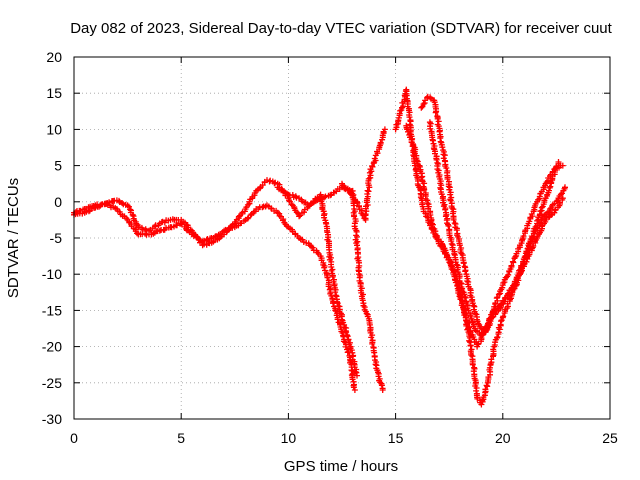 The width and height of the screenshot is (640, 480). What do you see at coordinates (74, 438) in the screenshot?
I see `x-tick-label: 0` at bounding box center [74, 438].